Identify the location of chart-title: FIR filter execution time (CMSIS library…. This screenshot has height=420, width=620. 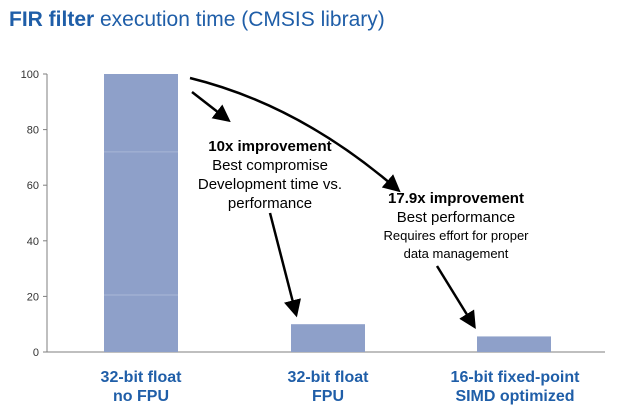
(197, 20).